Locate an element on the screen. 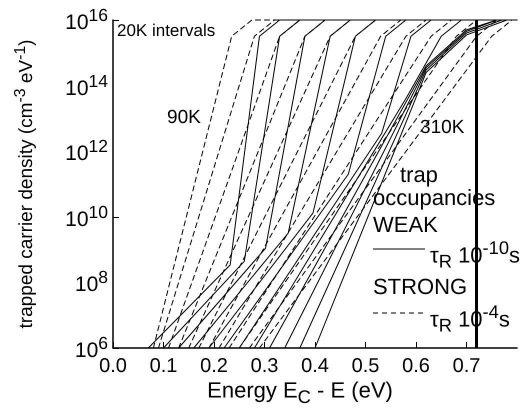 This screenshot has width=523, height=416. annotation: WEAK is located at coordinates (405, 225).